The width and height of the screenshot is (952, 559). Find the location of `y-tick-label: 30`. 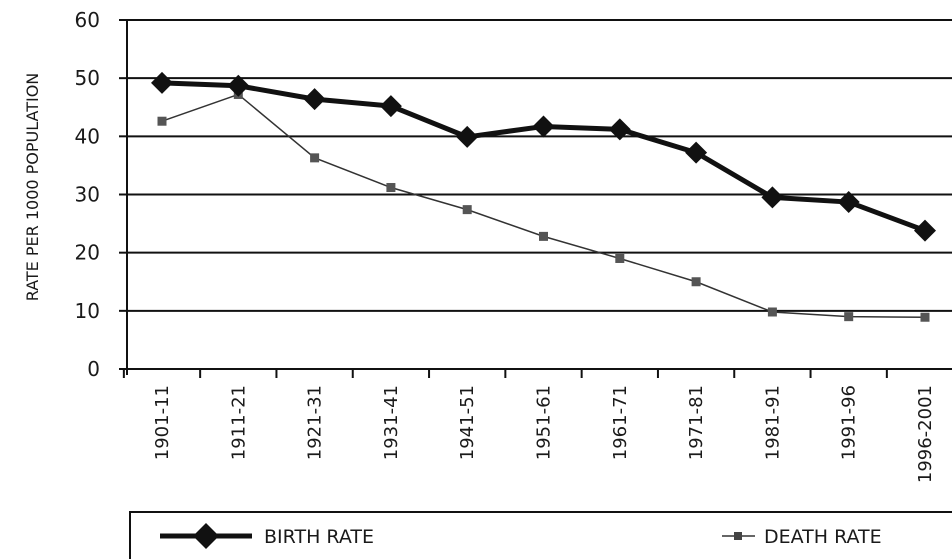

y-tick-label: 30 is located at coordinates (87, 195).